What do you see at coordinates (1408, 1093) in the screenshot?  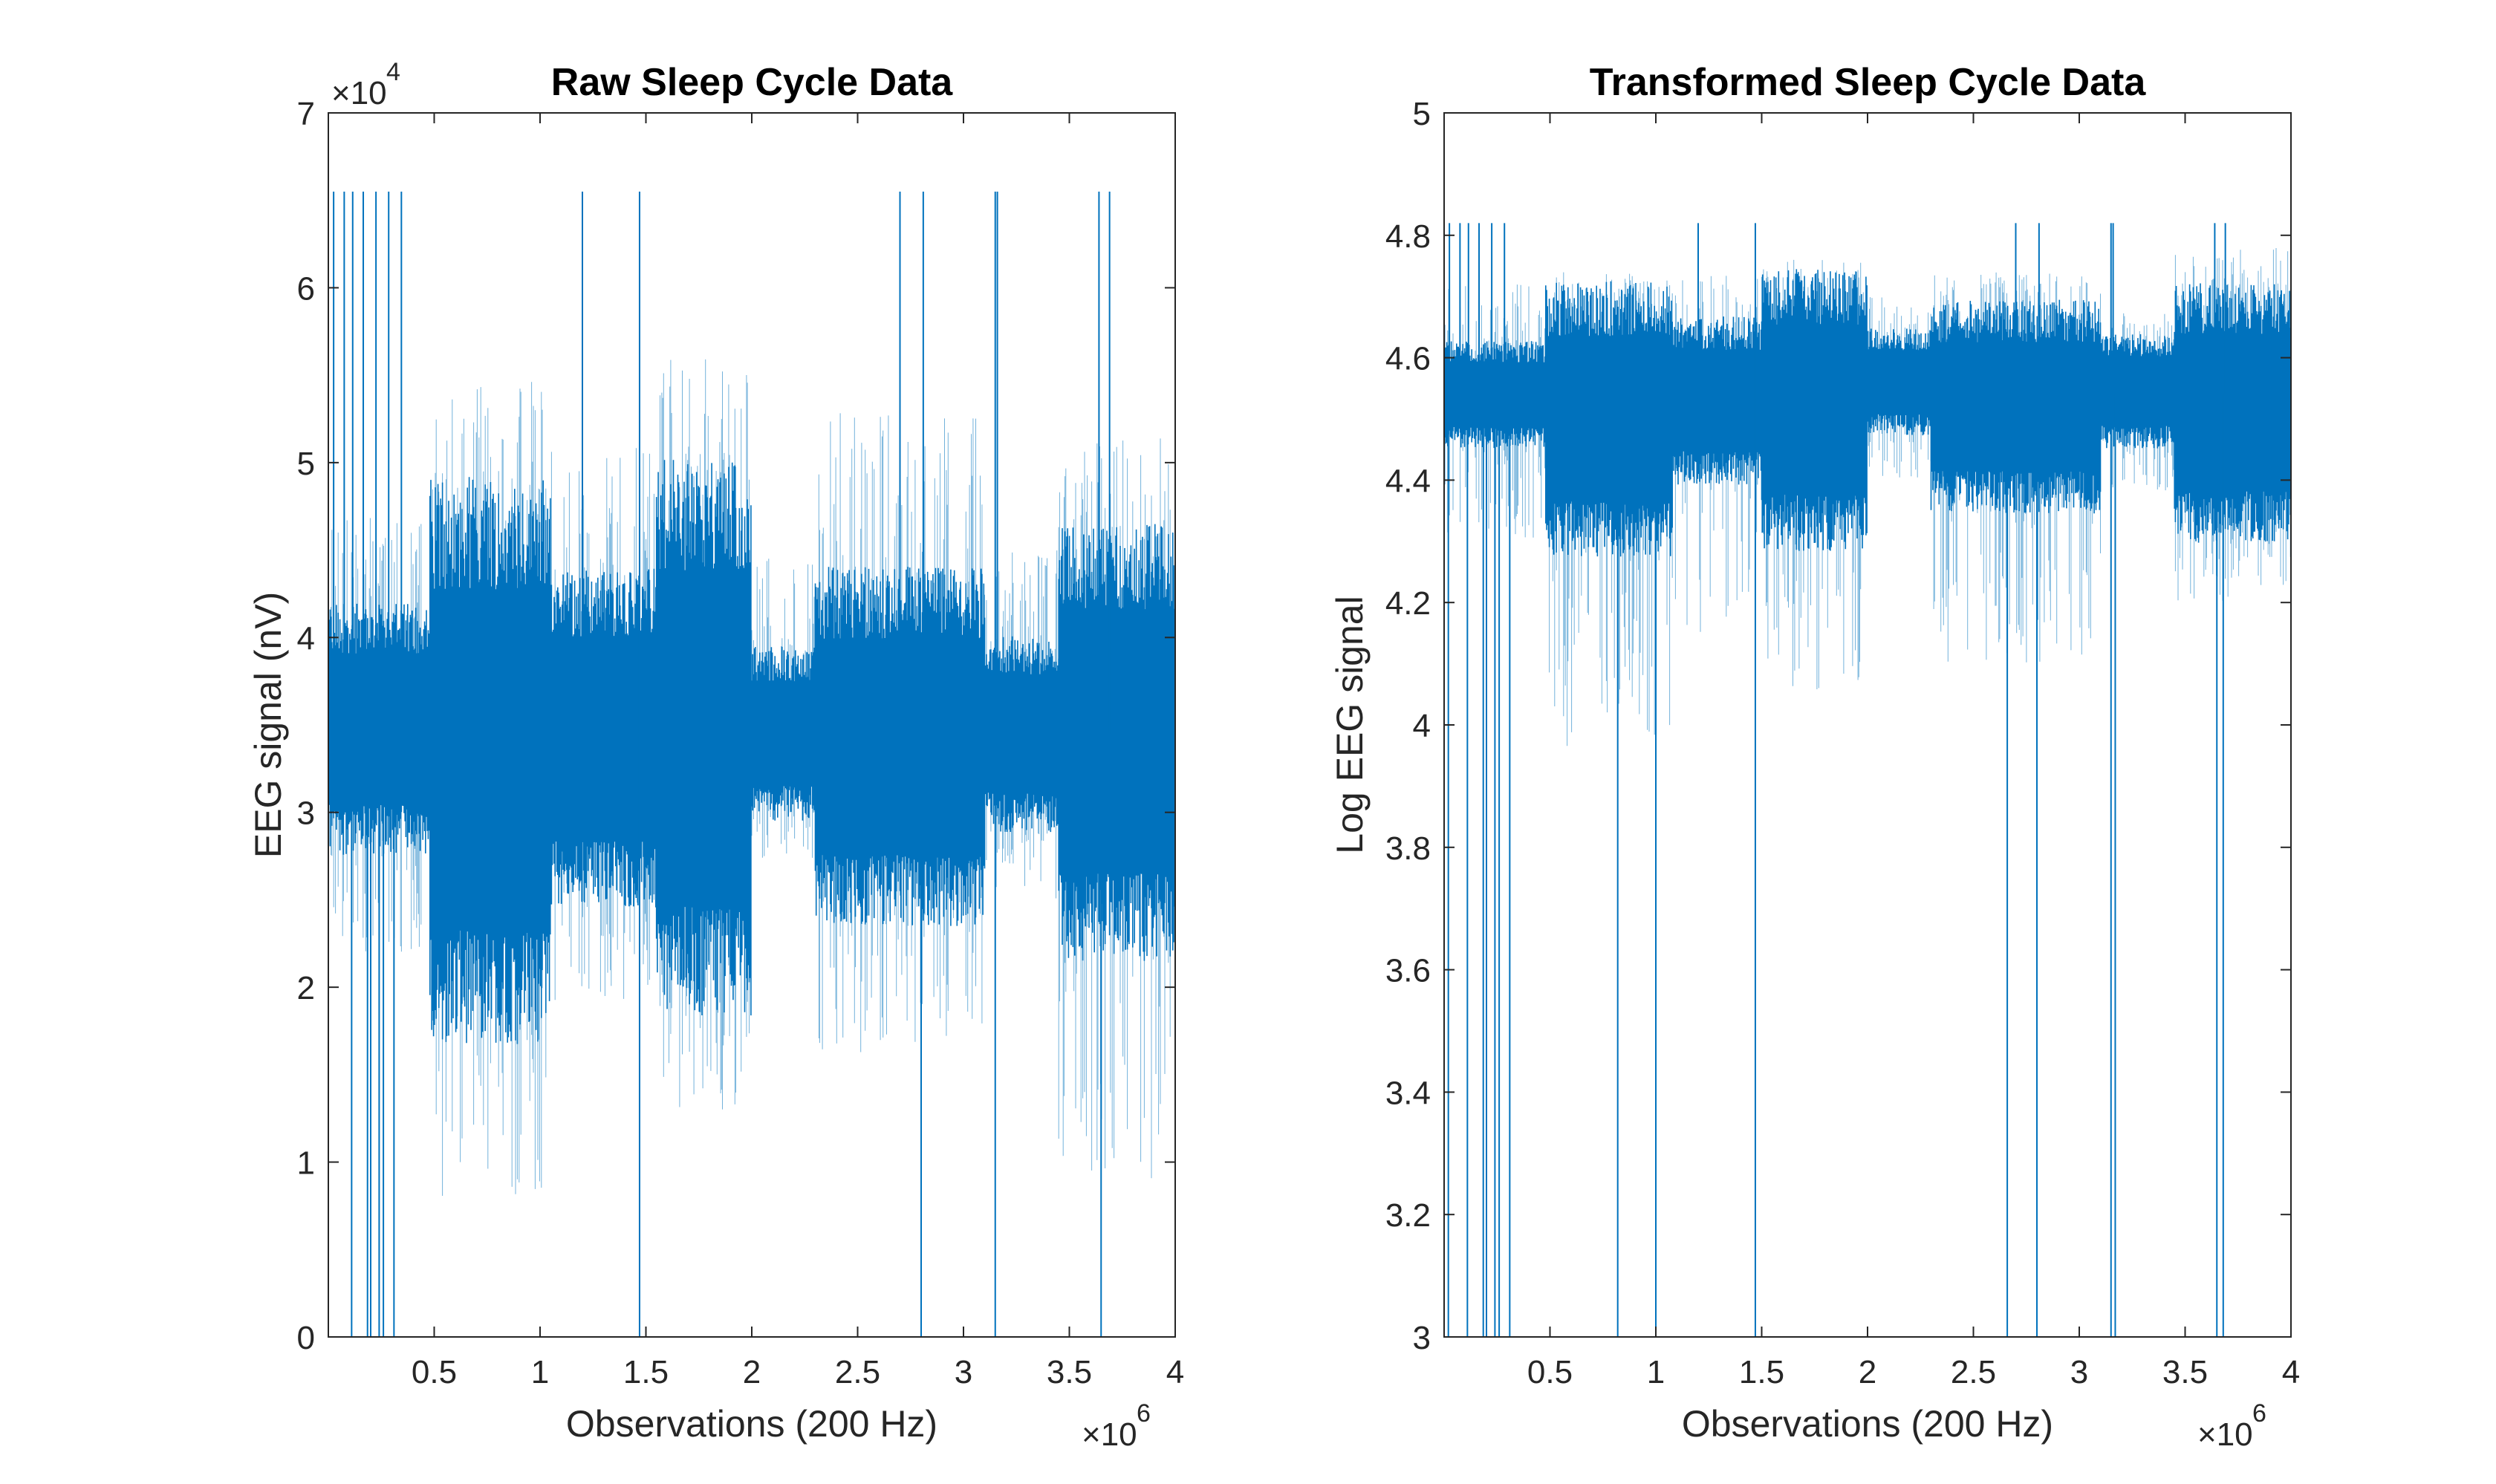 I see `y-tick-label: 3.4` at bounding box center [1408, 1093].